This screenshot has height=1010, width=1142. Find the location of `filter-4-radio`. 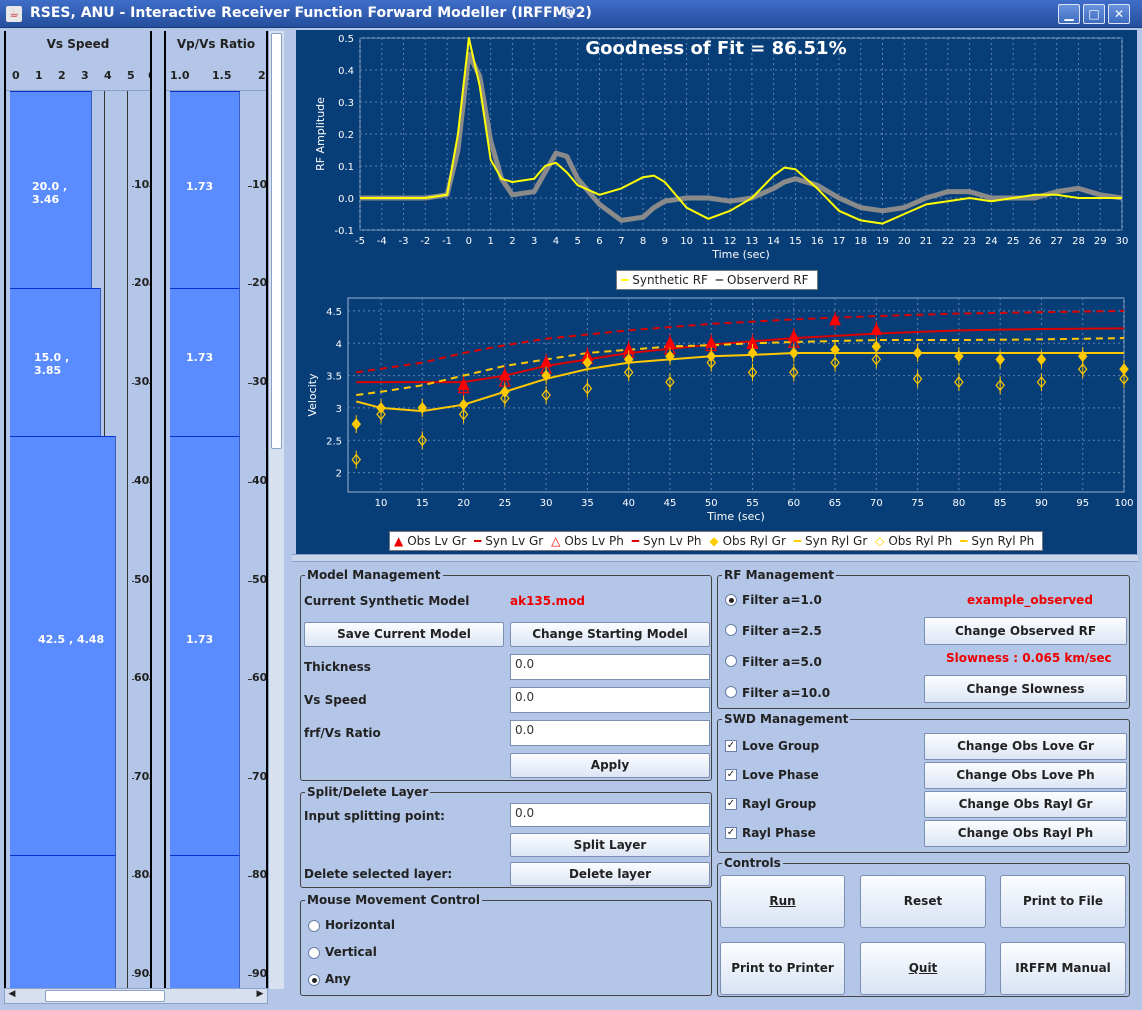

filter-4-radio is located at coordinates (731, 692).